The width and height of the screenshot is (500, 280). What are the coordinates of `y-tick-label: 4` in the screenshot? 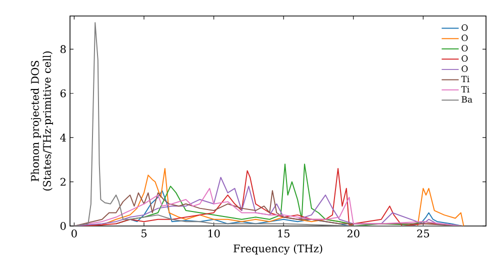 It's located at (63, 138).